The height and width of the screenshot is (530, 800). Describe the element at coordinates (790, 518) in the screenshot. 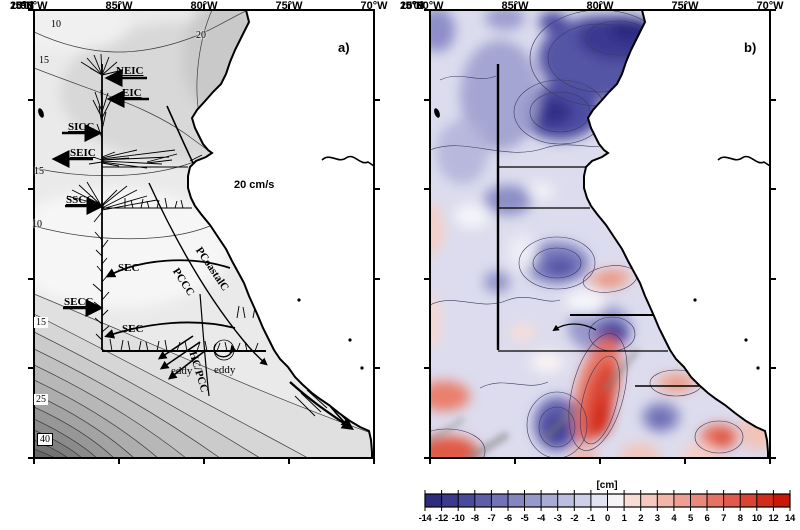

I see `cb-tick: 14` at that location.